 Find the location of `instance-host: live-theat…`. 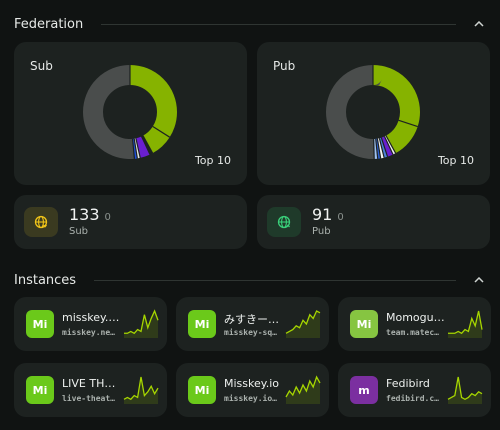

instance-host: live-theat… is located at coordinates (88, 398).